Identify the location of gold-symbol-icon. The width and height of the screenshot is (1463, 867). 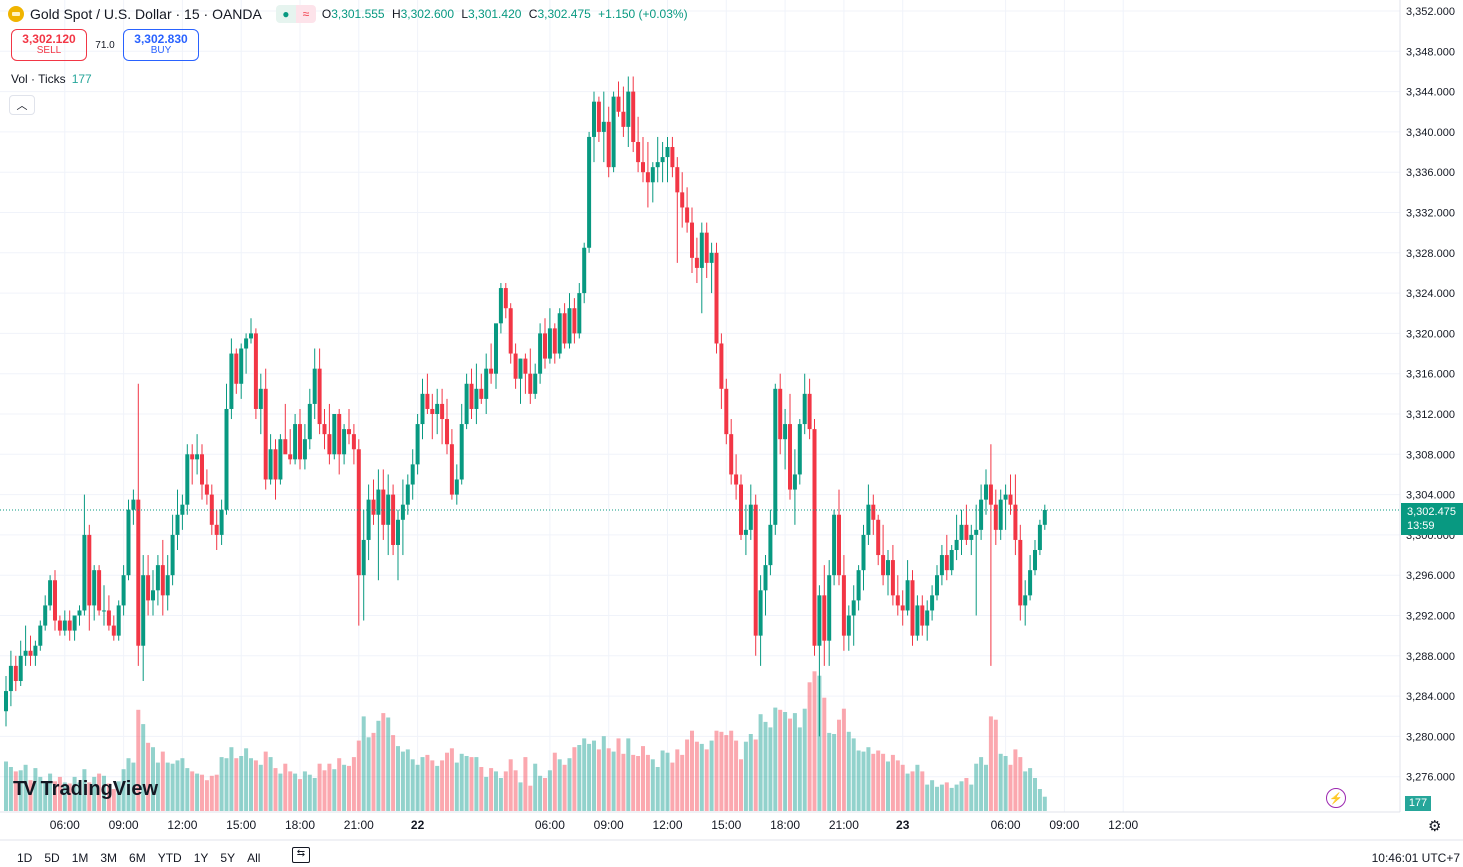
(16, 14).